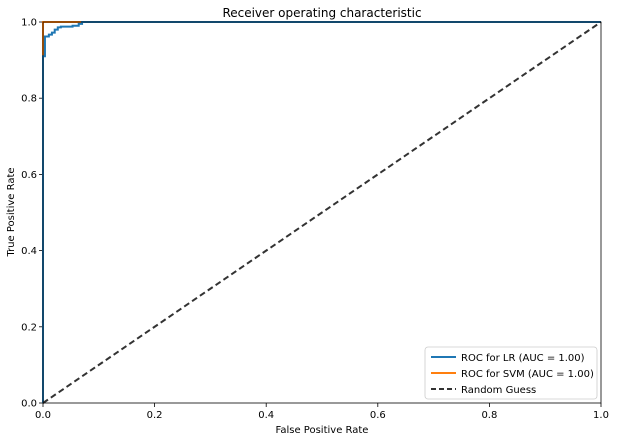 This screenshot has width=617, height=441. I want to click on x-tick-label: 0.0, so click(43, 415).